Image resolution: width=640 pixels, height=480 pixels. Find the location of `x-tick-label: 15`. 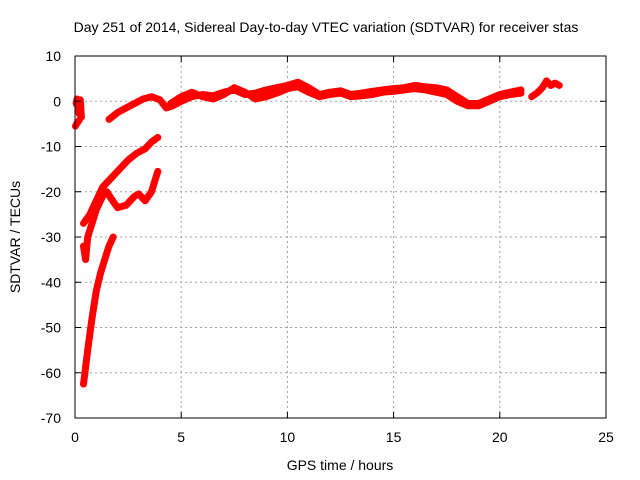

x-tick-label: 15 is located at coordinates (394, 437).